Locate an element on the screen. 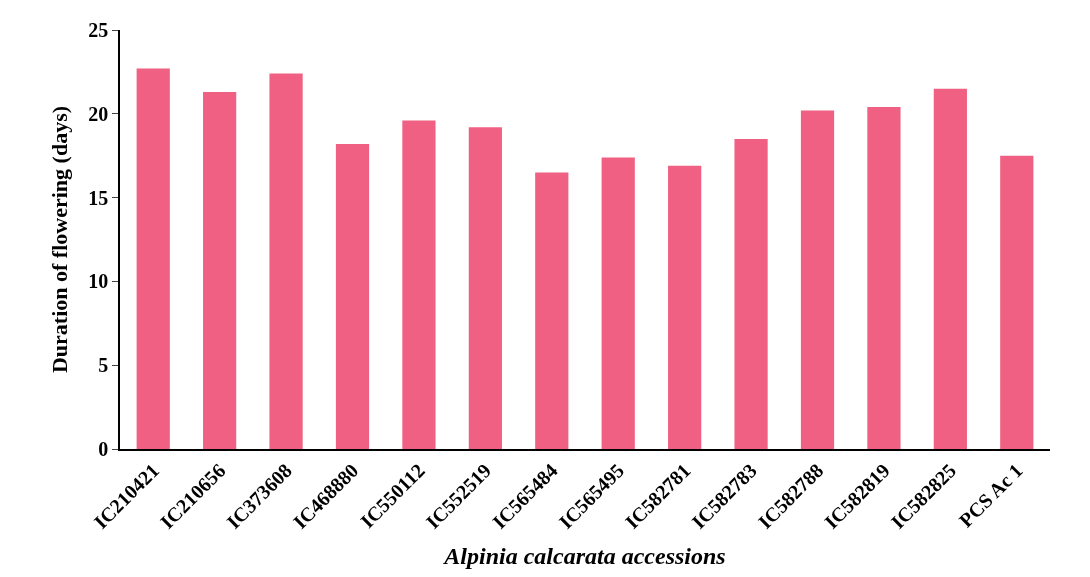 Image resolution: width=1090 pixels, height=577 pixels. y-tick-label: 15 is located at coordinates (98, 197).